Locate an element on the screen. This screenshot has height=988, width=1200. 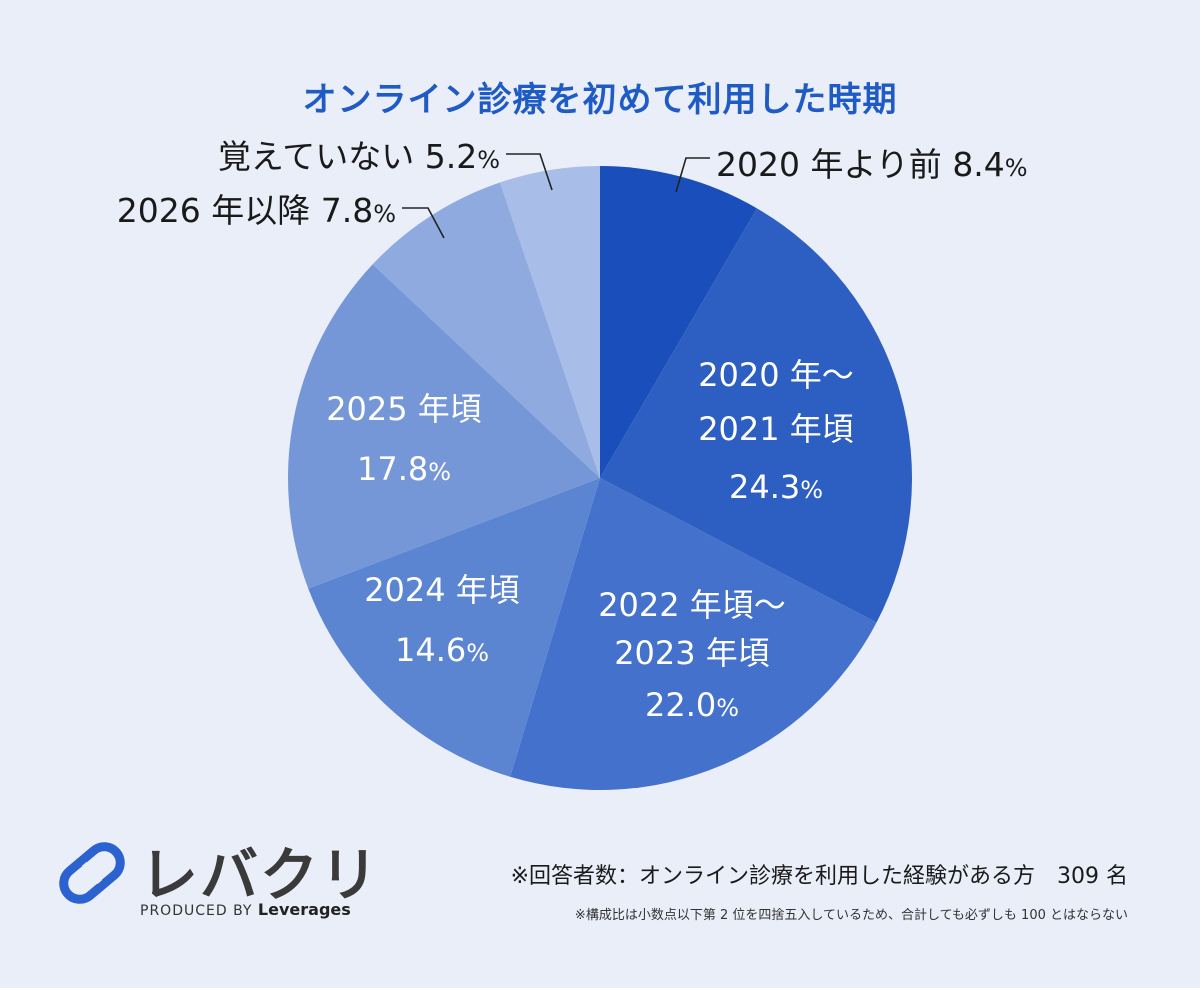
brand-logo-icon is located at coordinates (92, 873).